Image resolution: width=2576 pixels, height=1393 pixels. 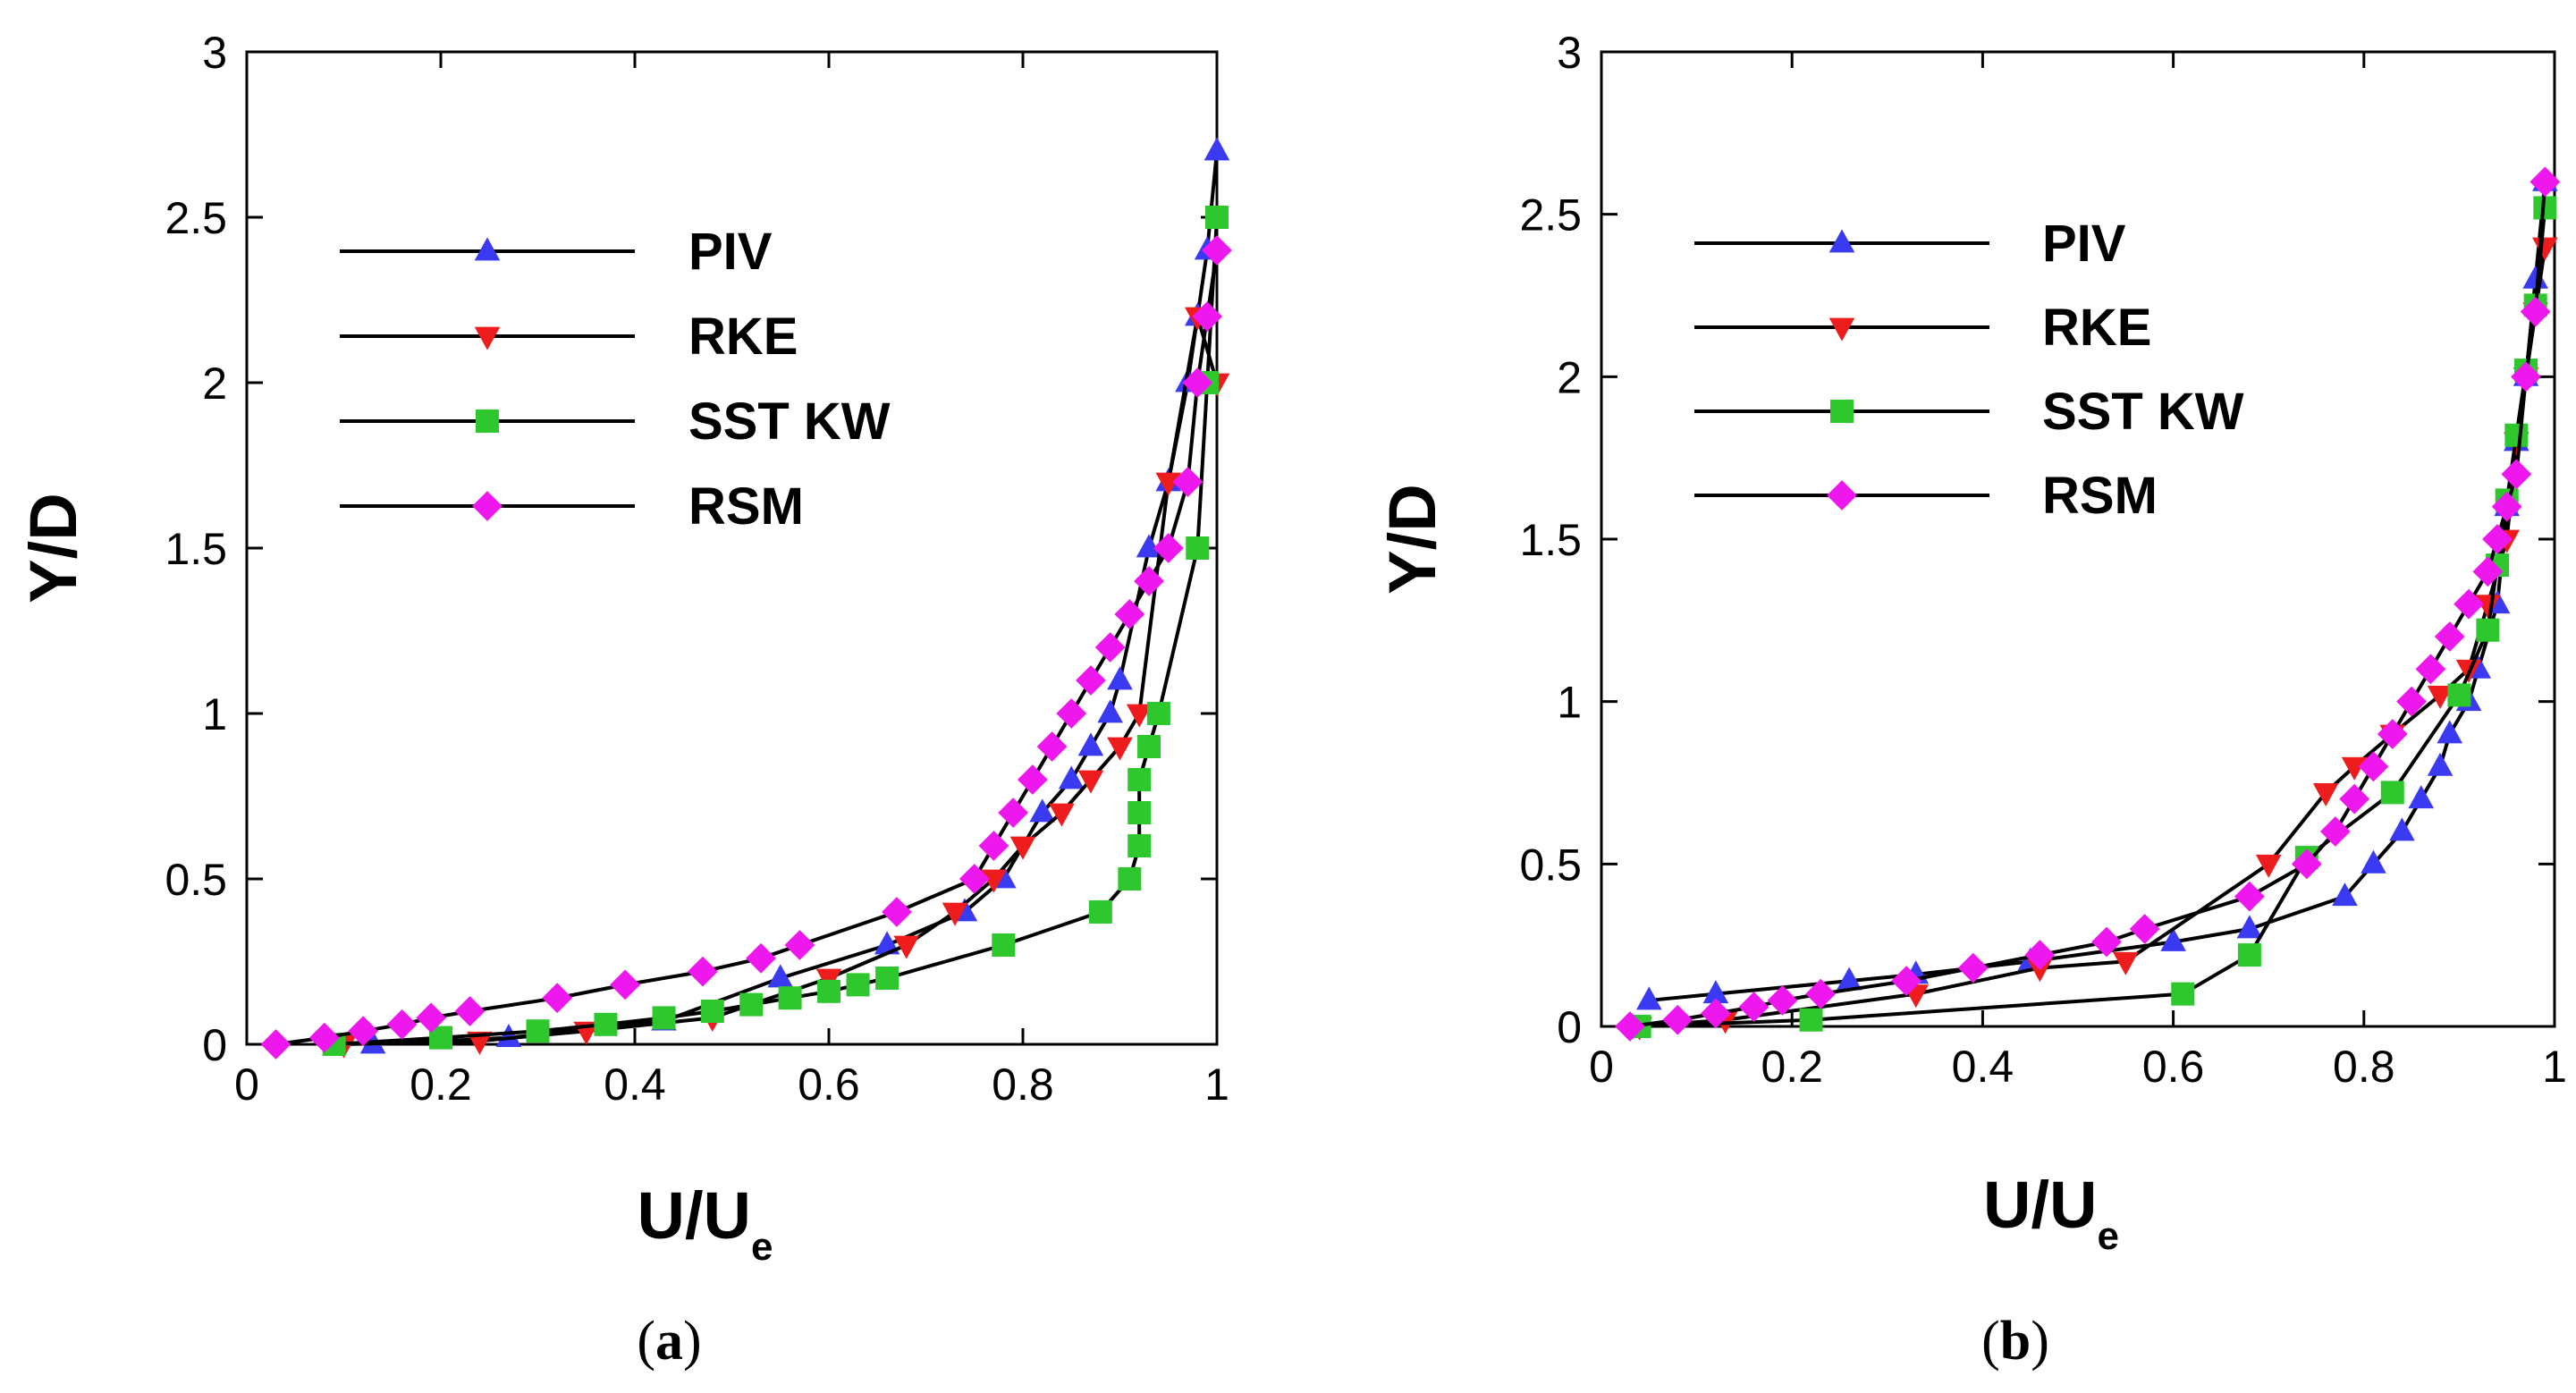 I want to click on y-tick-label: 3, so click(x=214, y=53).